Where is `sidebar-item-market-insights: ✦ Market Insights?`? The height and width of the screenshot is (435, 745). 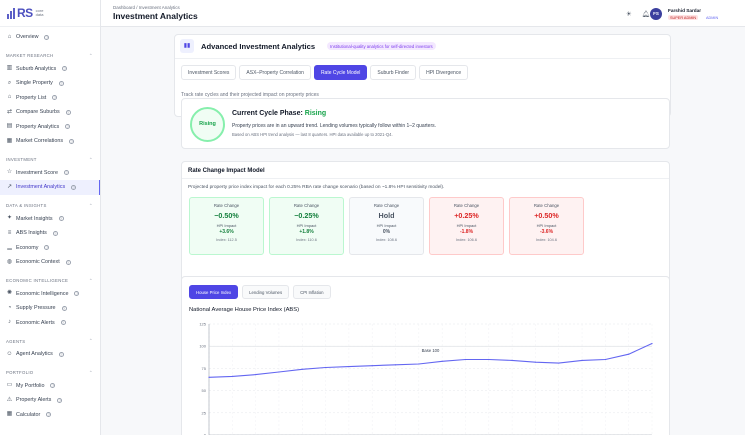 sidebar-item-market-insights: ✦ Market Insights? is located at coordinates (50, 219).